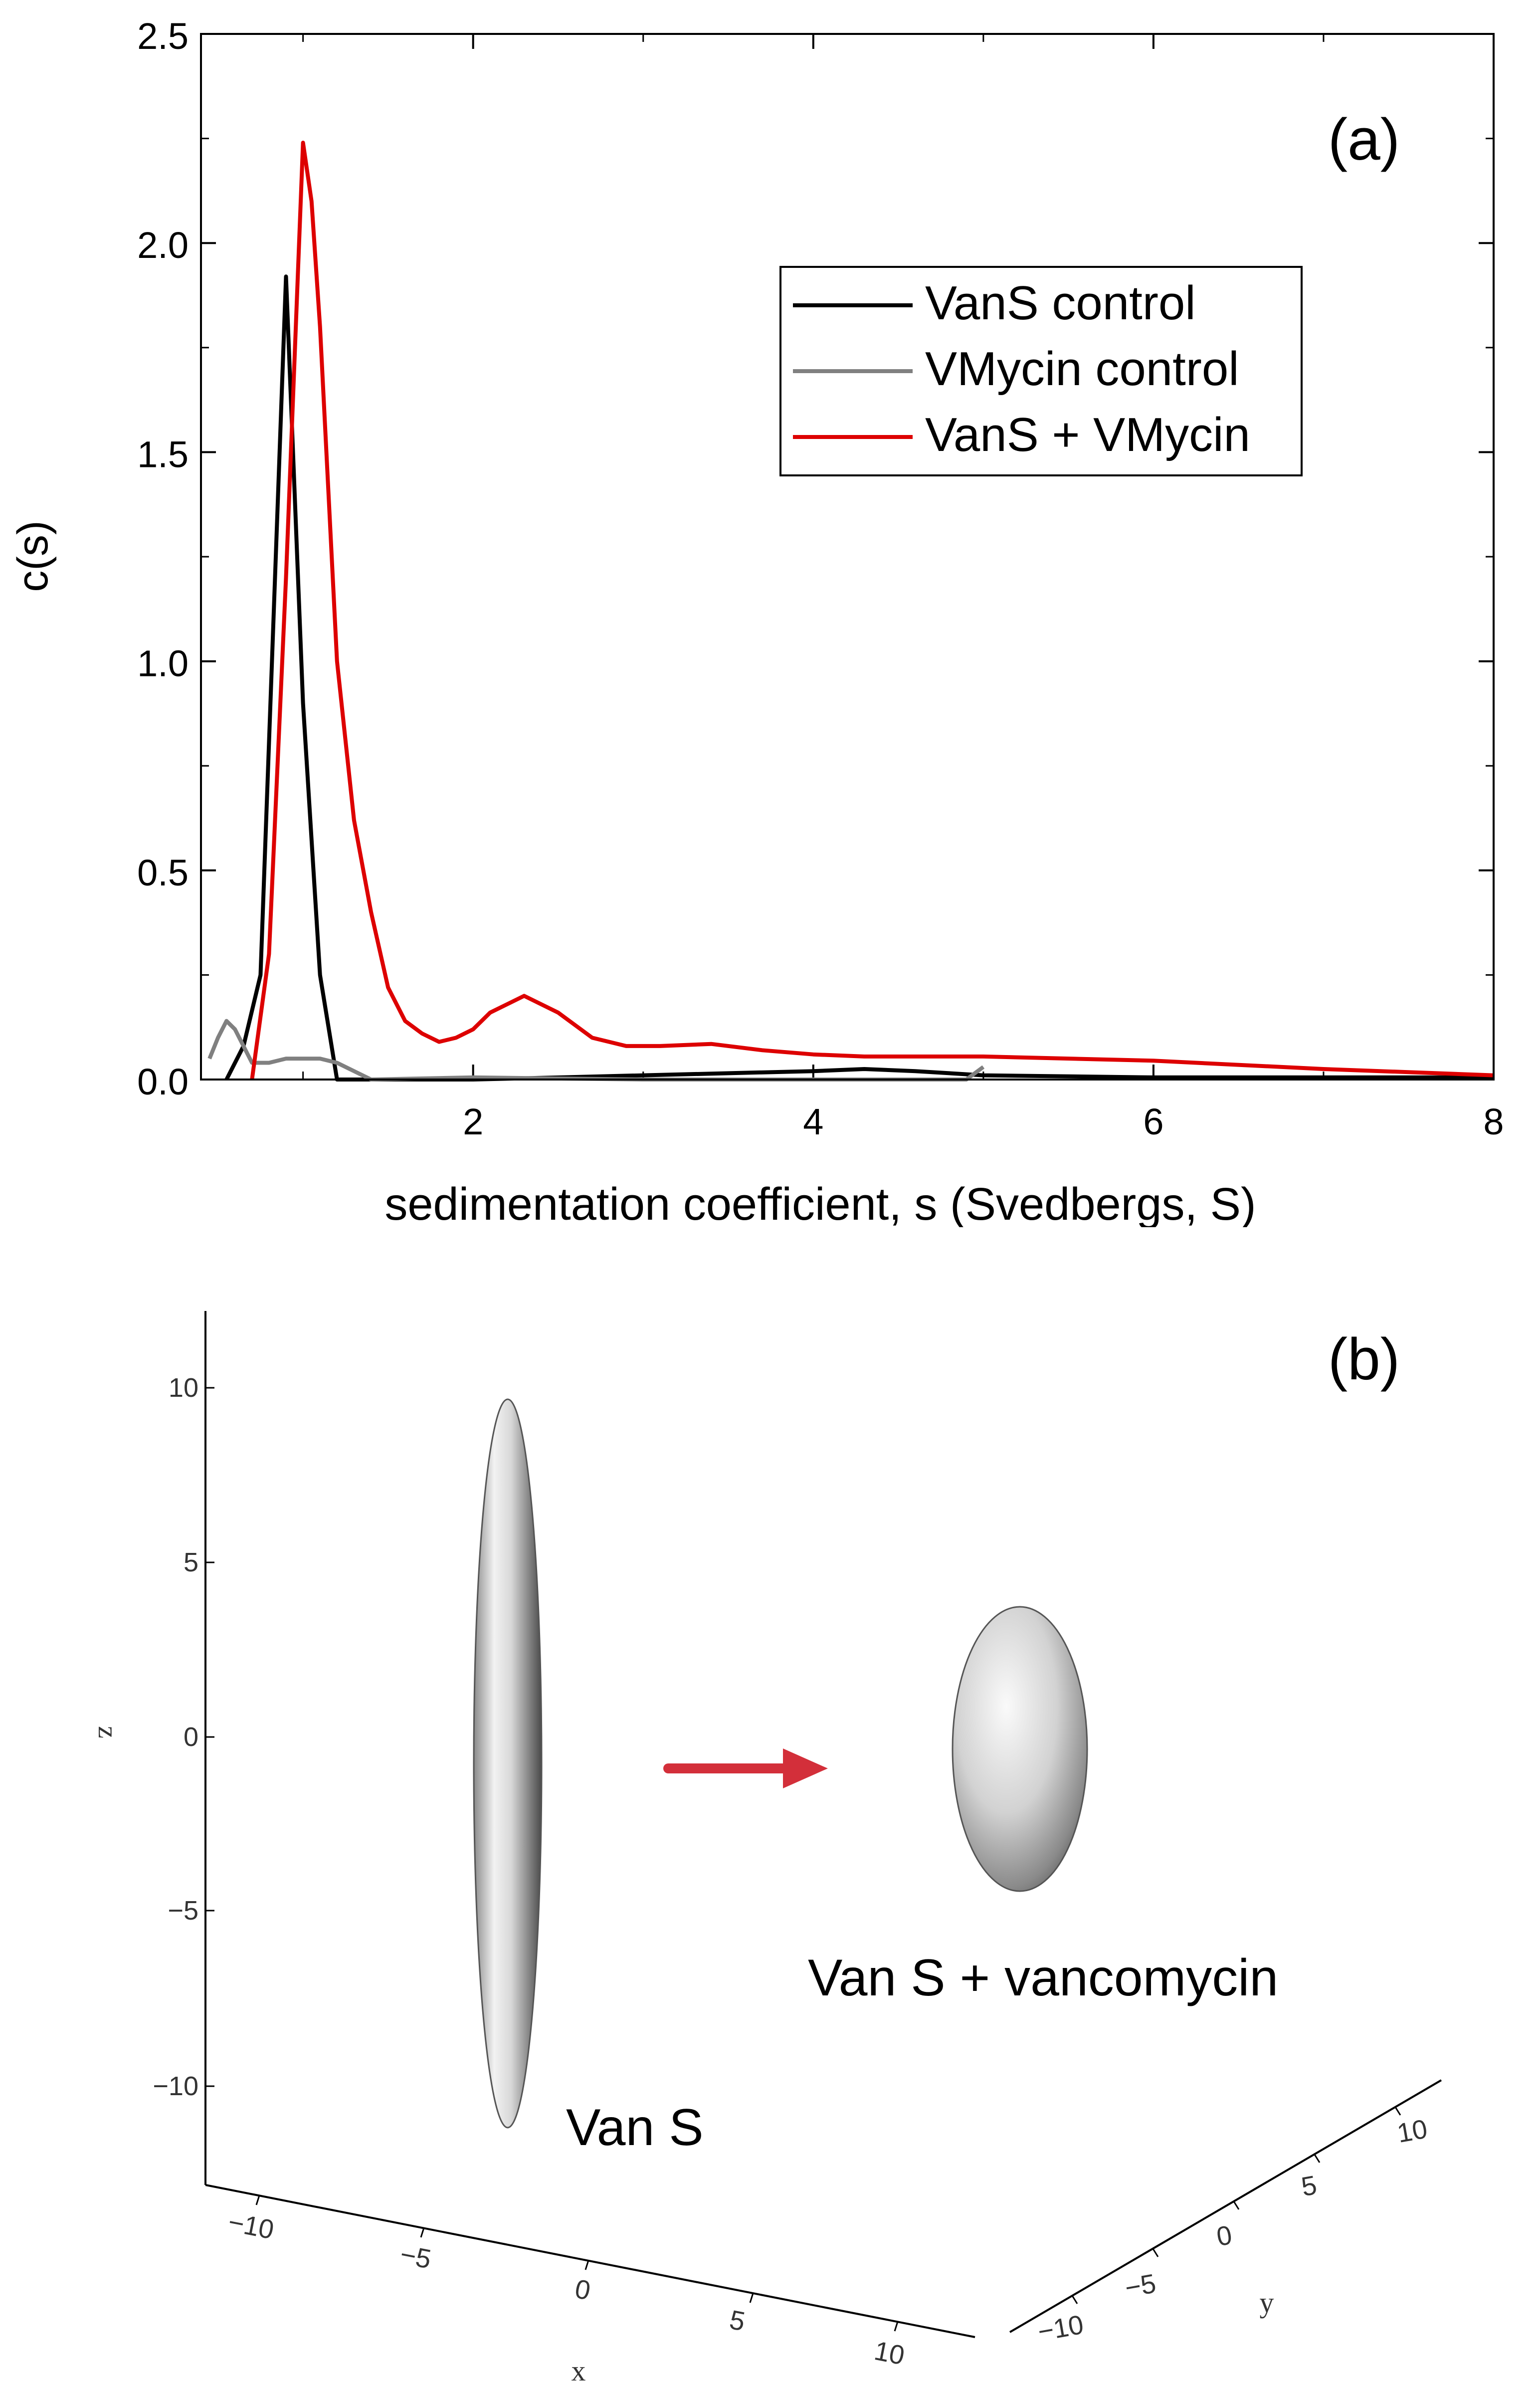  Describe the element at coordinates (1061, 2328) in the screenshot. I see `y-tick-label: −10` at that location.